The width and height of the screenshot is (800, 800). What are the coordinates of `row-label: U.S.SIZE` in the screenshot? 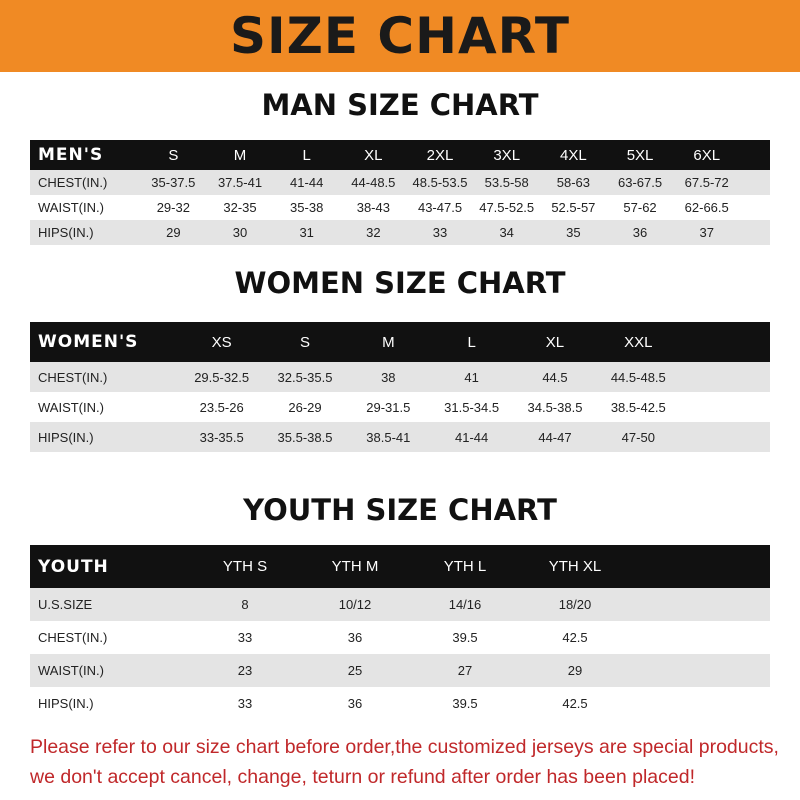 It's located at (65, 604).